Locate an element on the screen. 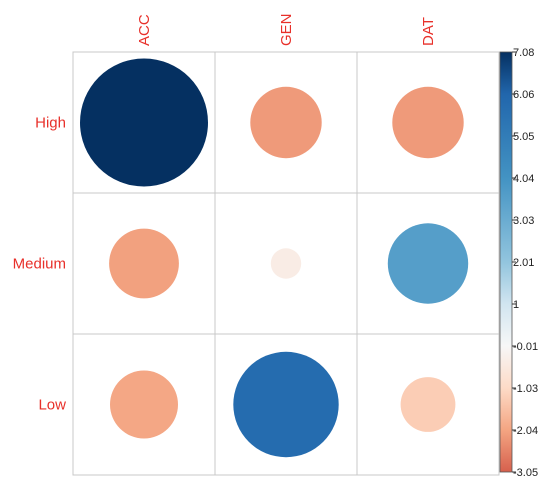  legend-tick-label: -0.01 is located at coordinates (525, 347).